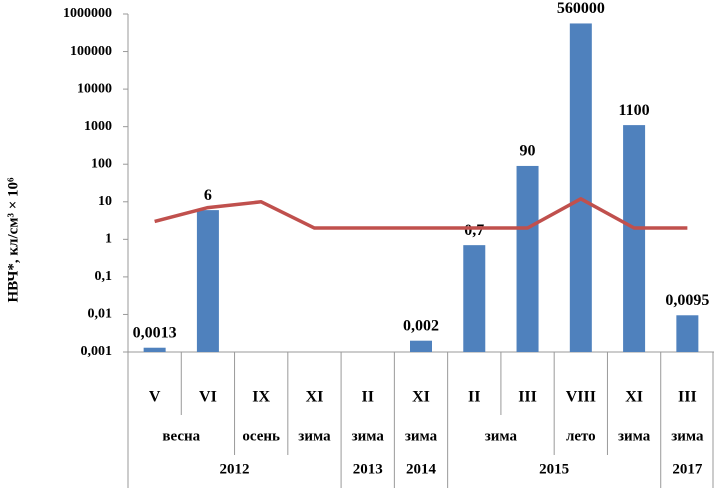  Describe the element at coordinates (421, 469) in the screenshot. I see `years-label: 2014` at that location.